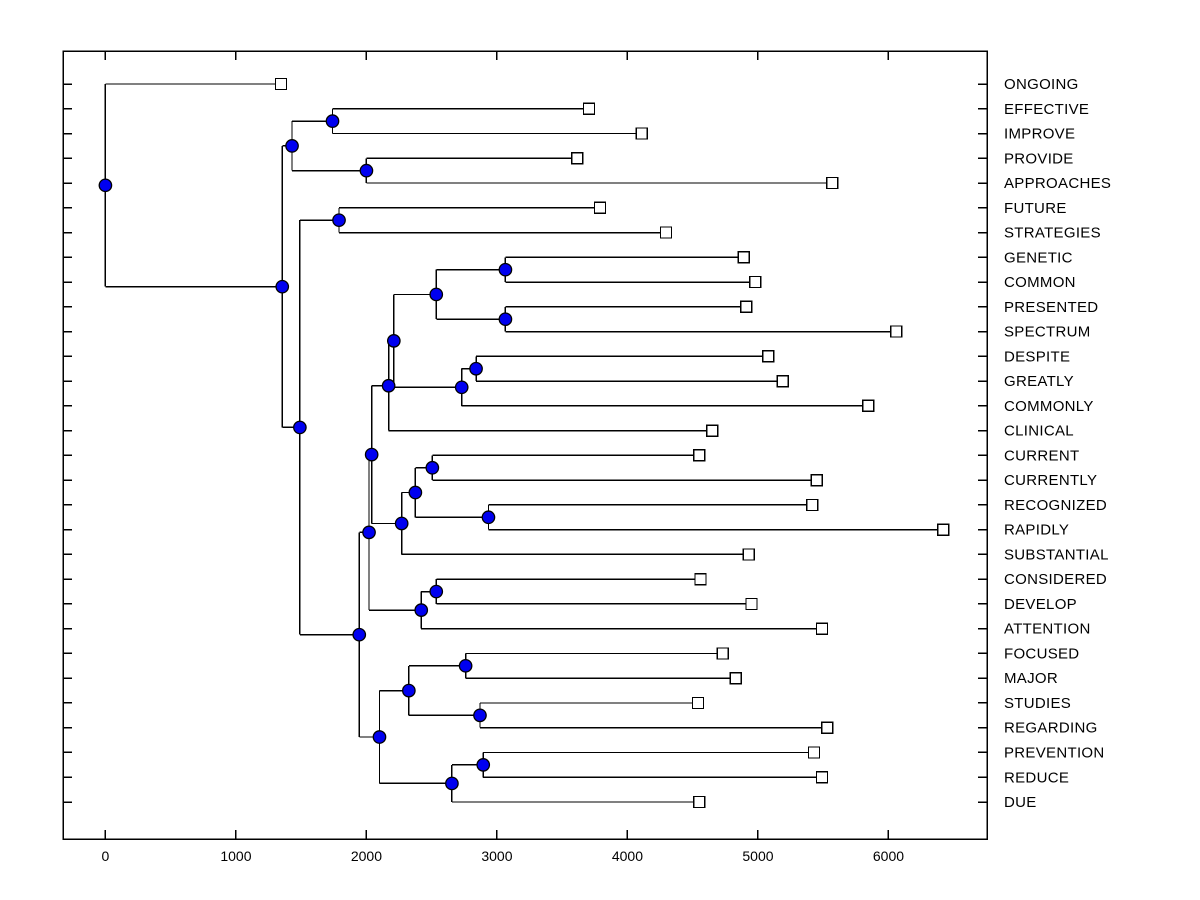 The height and width of the screenshot is (900, 1200). I want to click on leaf-label: STRATEGIES, so click(1052, 233).